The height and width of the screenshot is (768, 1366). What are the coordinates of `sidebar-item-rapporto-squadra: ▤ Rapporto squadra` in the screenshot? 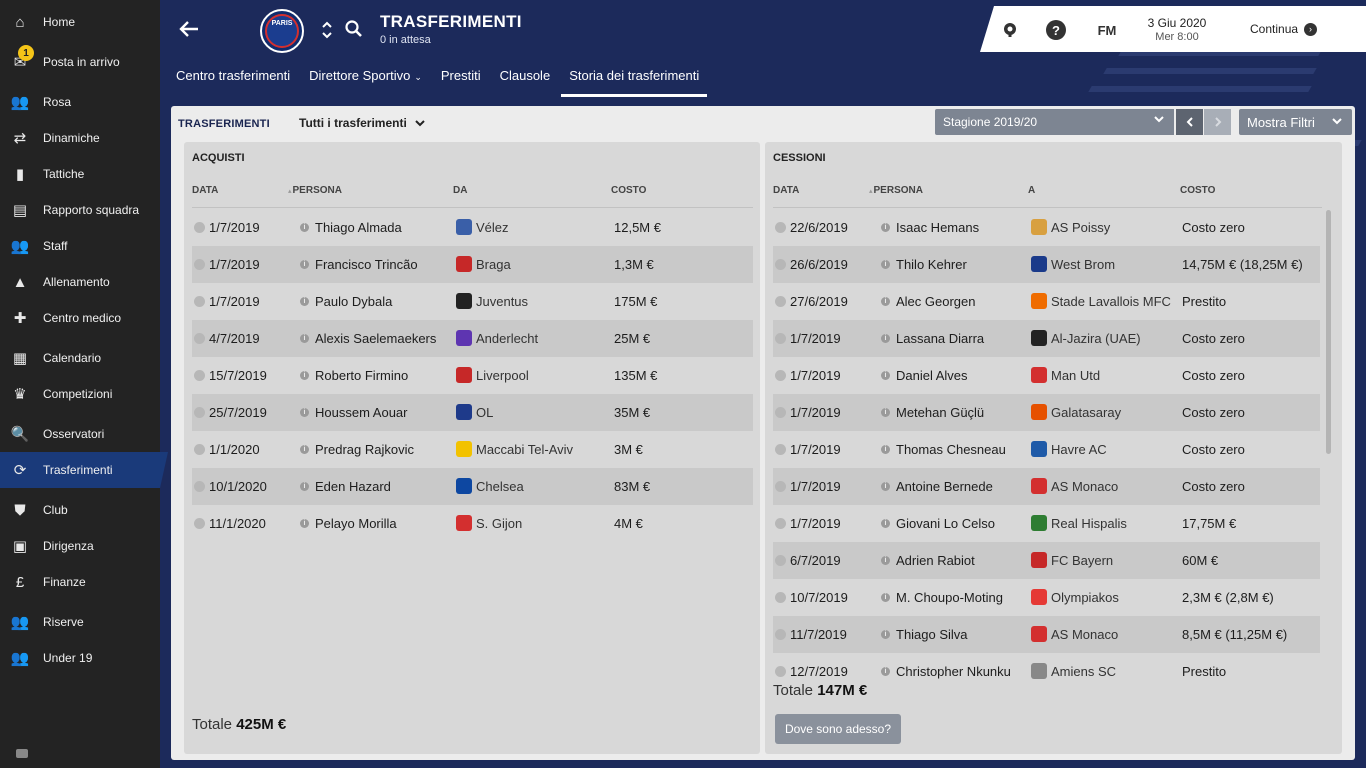 It's located at (80, 210).